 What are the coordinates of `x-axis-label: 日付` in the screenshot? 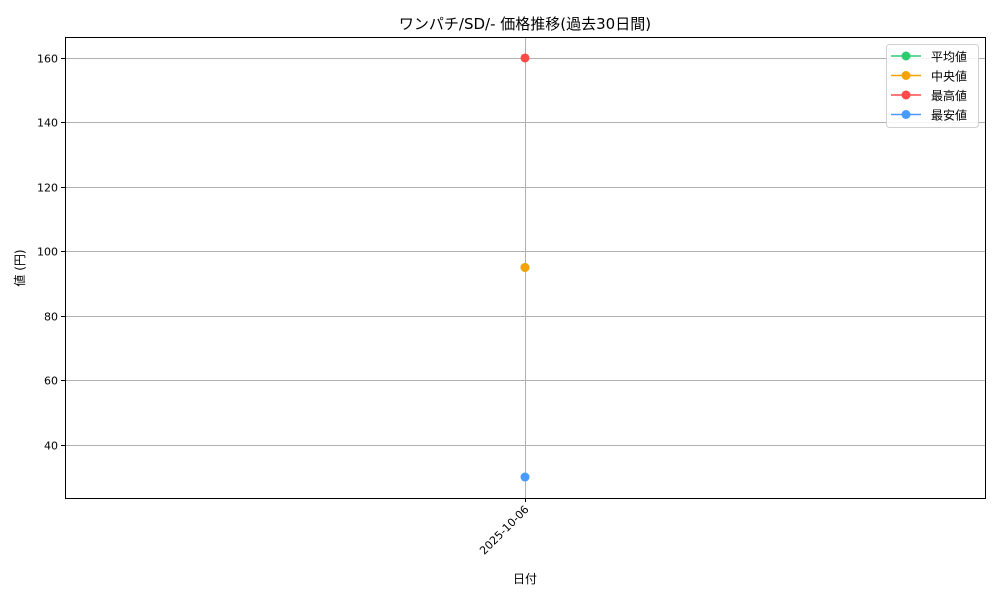 It's located at (525, 579).